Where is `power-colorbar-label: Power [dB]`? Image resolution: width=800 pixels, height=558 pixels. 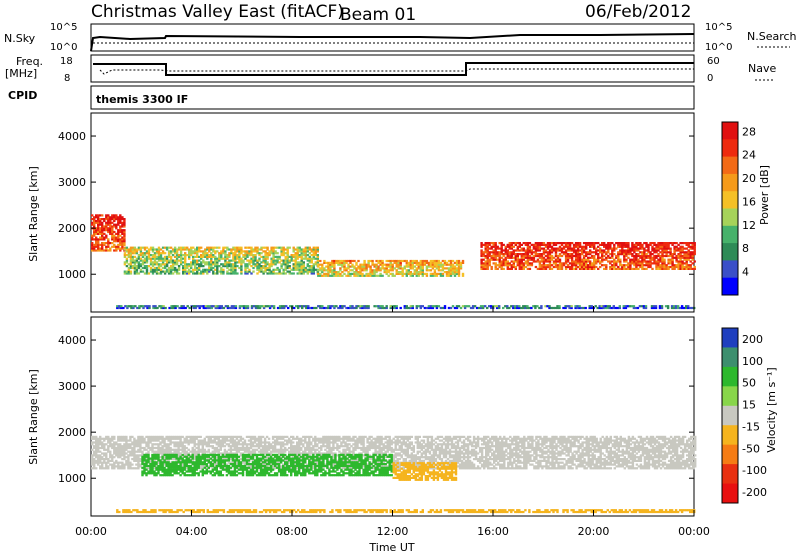 power-colorbar-label: Power [dB] is located at coordinates (764, 195).